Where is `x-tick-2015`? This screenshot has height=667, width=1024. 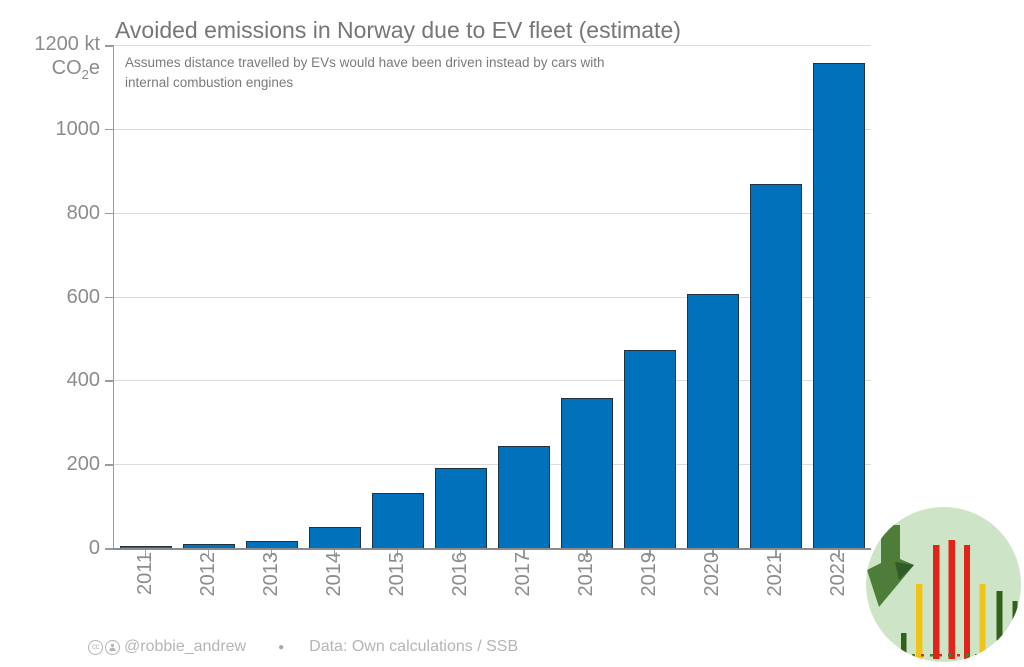
x-tick-2015 is located at coordinates (397, 553).